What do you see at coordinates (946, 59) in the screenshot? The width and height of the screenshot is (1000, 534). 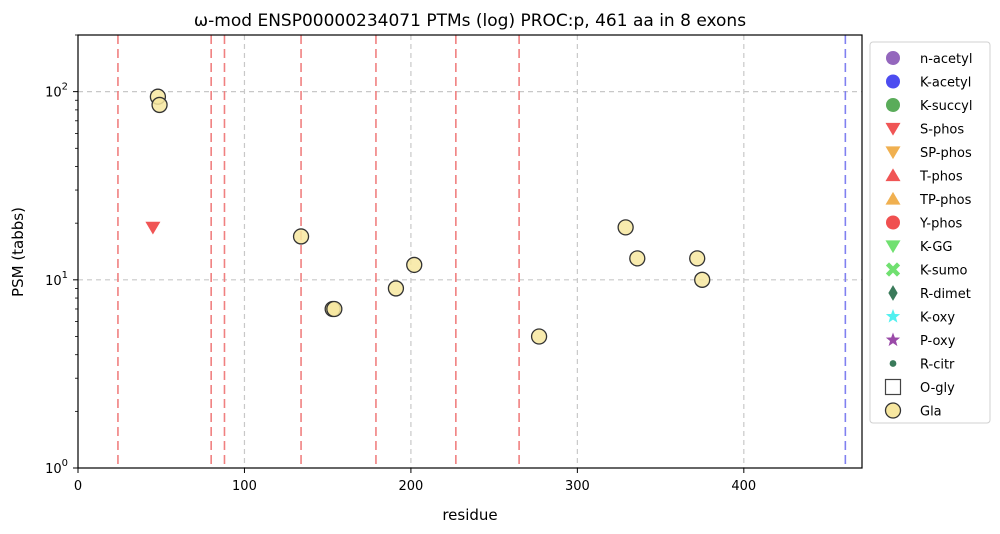 I see `legend-label: n-acetyl` at bounding box center [946, 59].